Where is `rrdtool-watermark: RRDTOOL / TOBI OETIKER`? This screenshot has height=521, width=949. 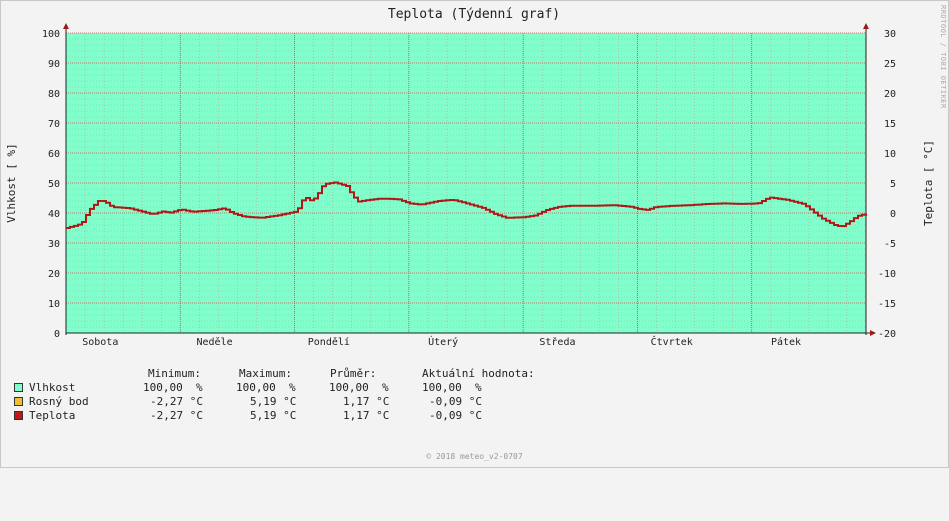
rrdtool-watermark: RRDTOOL / TOBI OETIKER is located at coordinates (943, 57).